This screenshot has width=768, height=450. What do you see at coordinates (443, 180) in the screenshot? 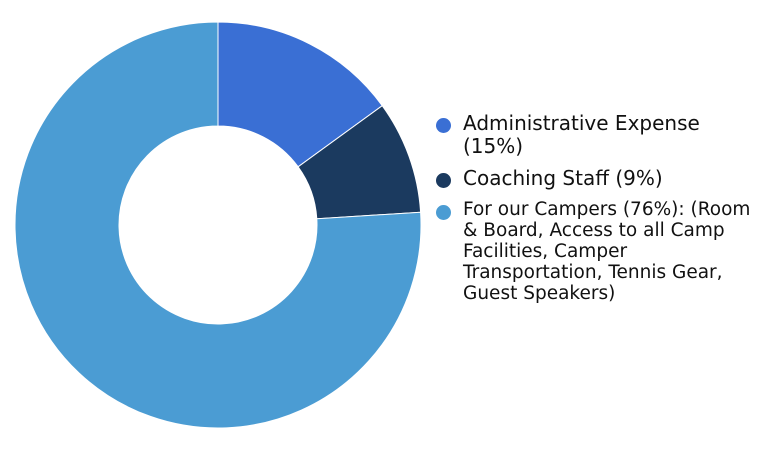
I see `legend-swatch-coaching-staff` at bounding box center [443, 180].